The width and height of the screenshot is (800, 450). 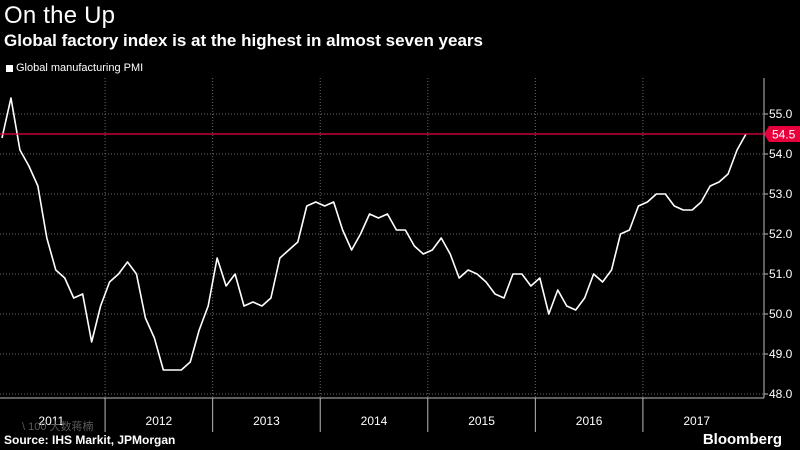 I want to click on reference-label: 54.5, so click(x=784, y=135).